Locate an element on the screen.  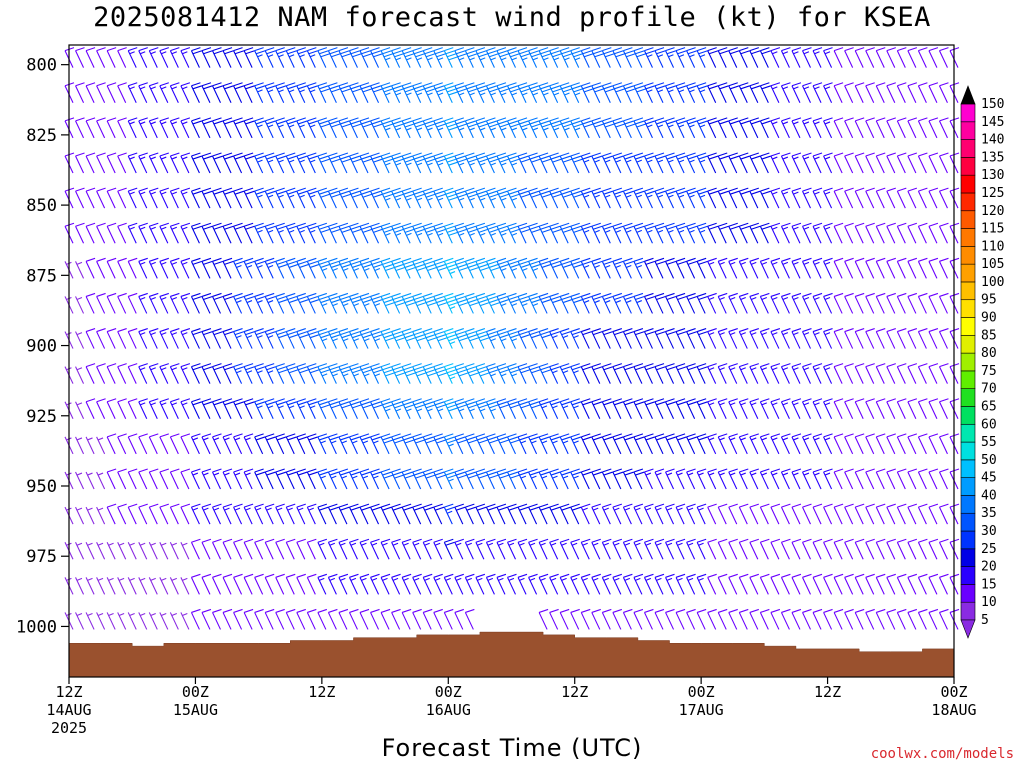
colorbar-label: 130 is located at coordinates (992, 175).